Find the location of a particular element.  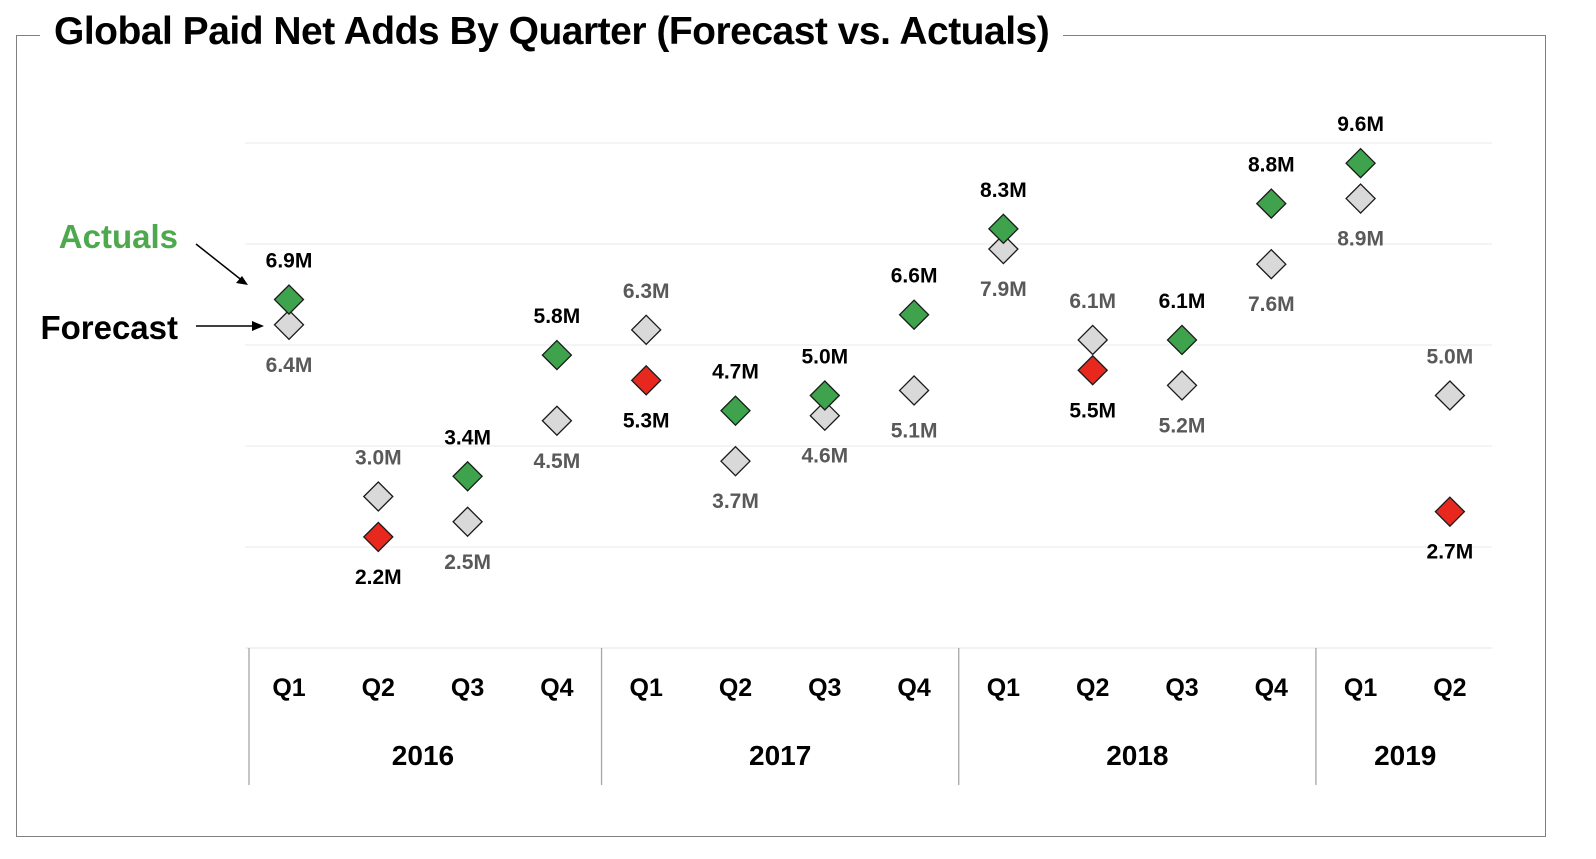

actual-value-label: 4.7M is located at coordinates (735, 372).